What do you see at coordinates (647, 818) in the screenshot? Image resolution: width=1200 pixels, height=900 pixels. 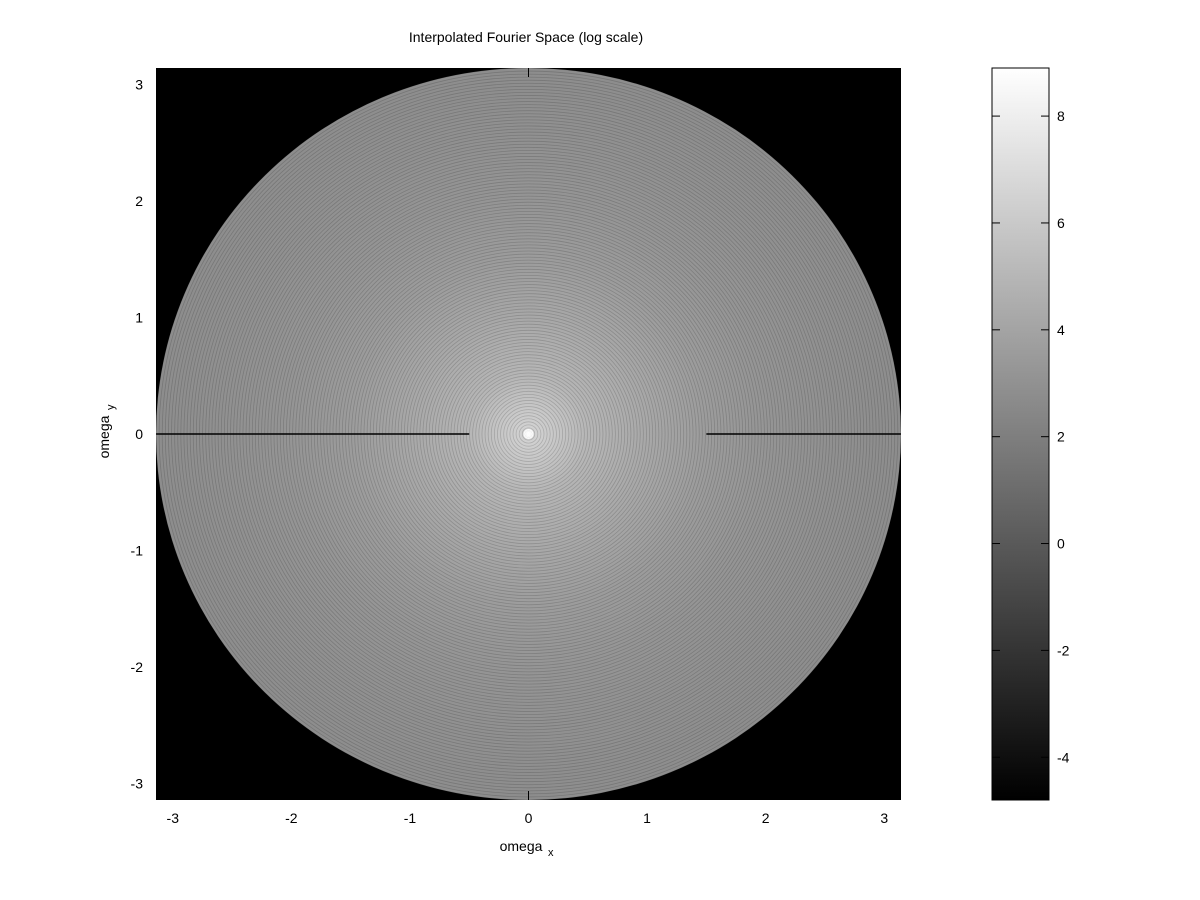 I see `x-tick-label: 1` at bounding box center [647, 818].